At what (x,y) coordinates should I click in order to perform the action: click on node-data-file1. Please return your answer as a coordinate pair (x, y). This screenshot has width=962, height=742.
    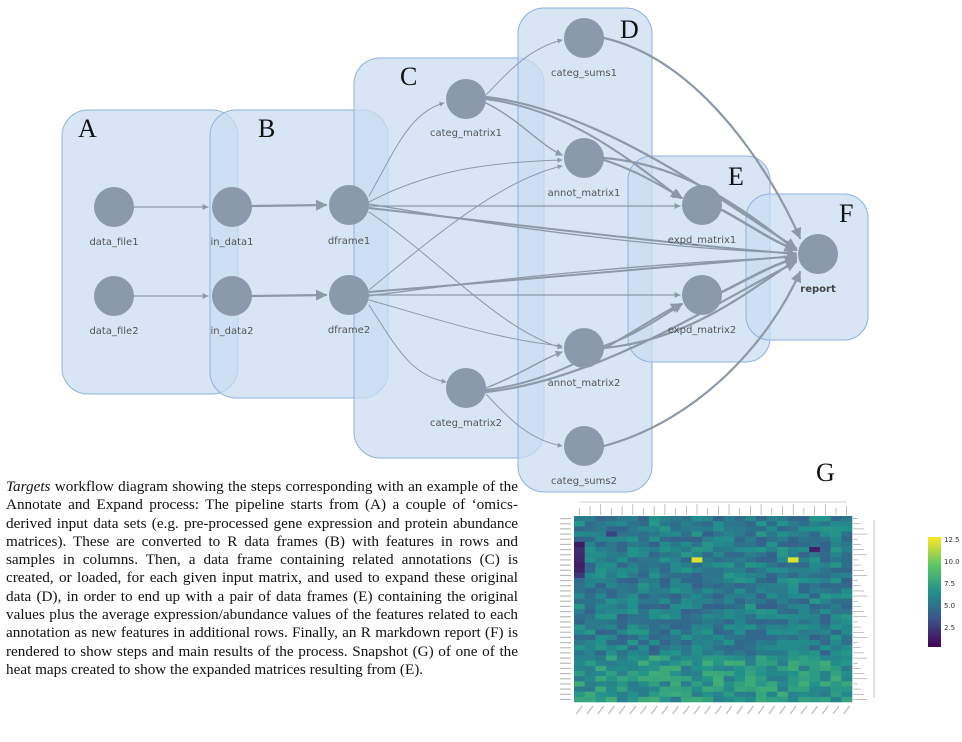
    Looking at the image, I should click on (114, 207).